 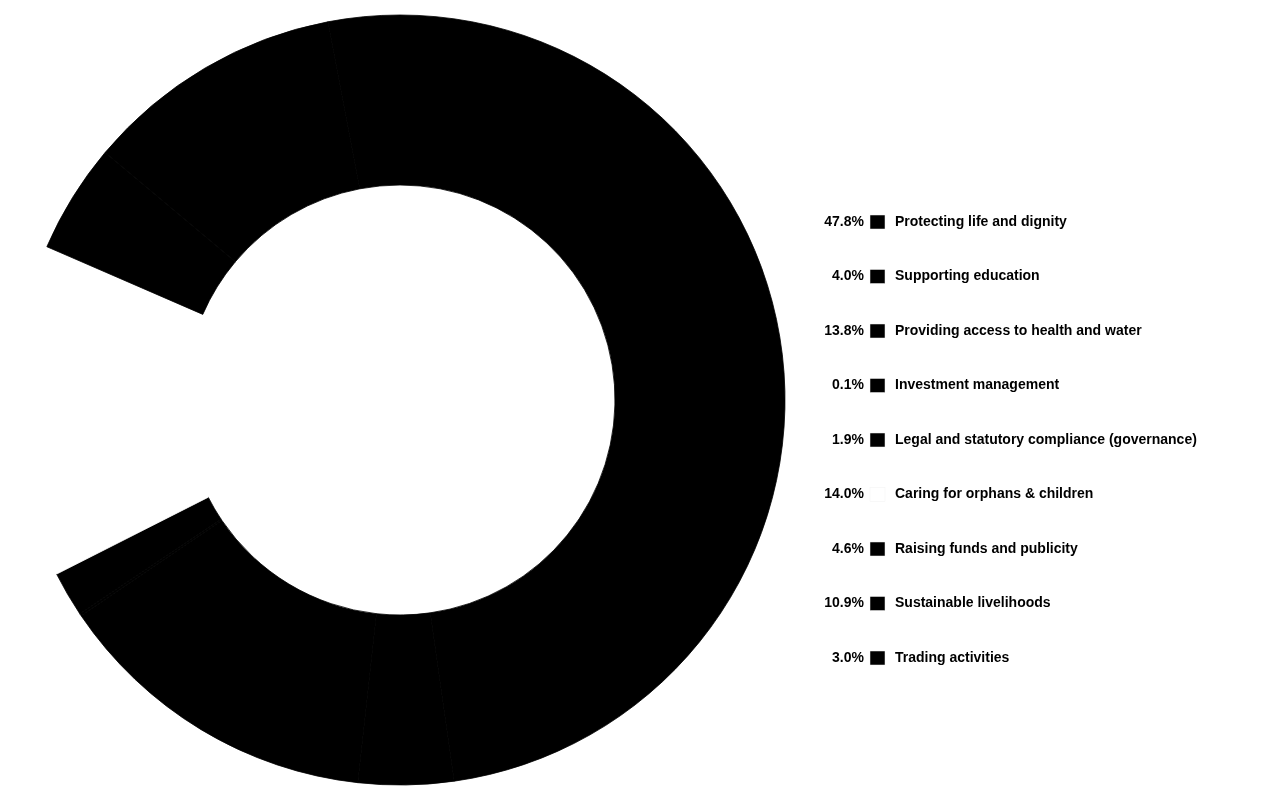 What do you see at coordinates (986, 547) in the screenshot?
I see `legend-label: Raising funds and publicity` at bounding box center [986, 547].